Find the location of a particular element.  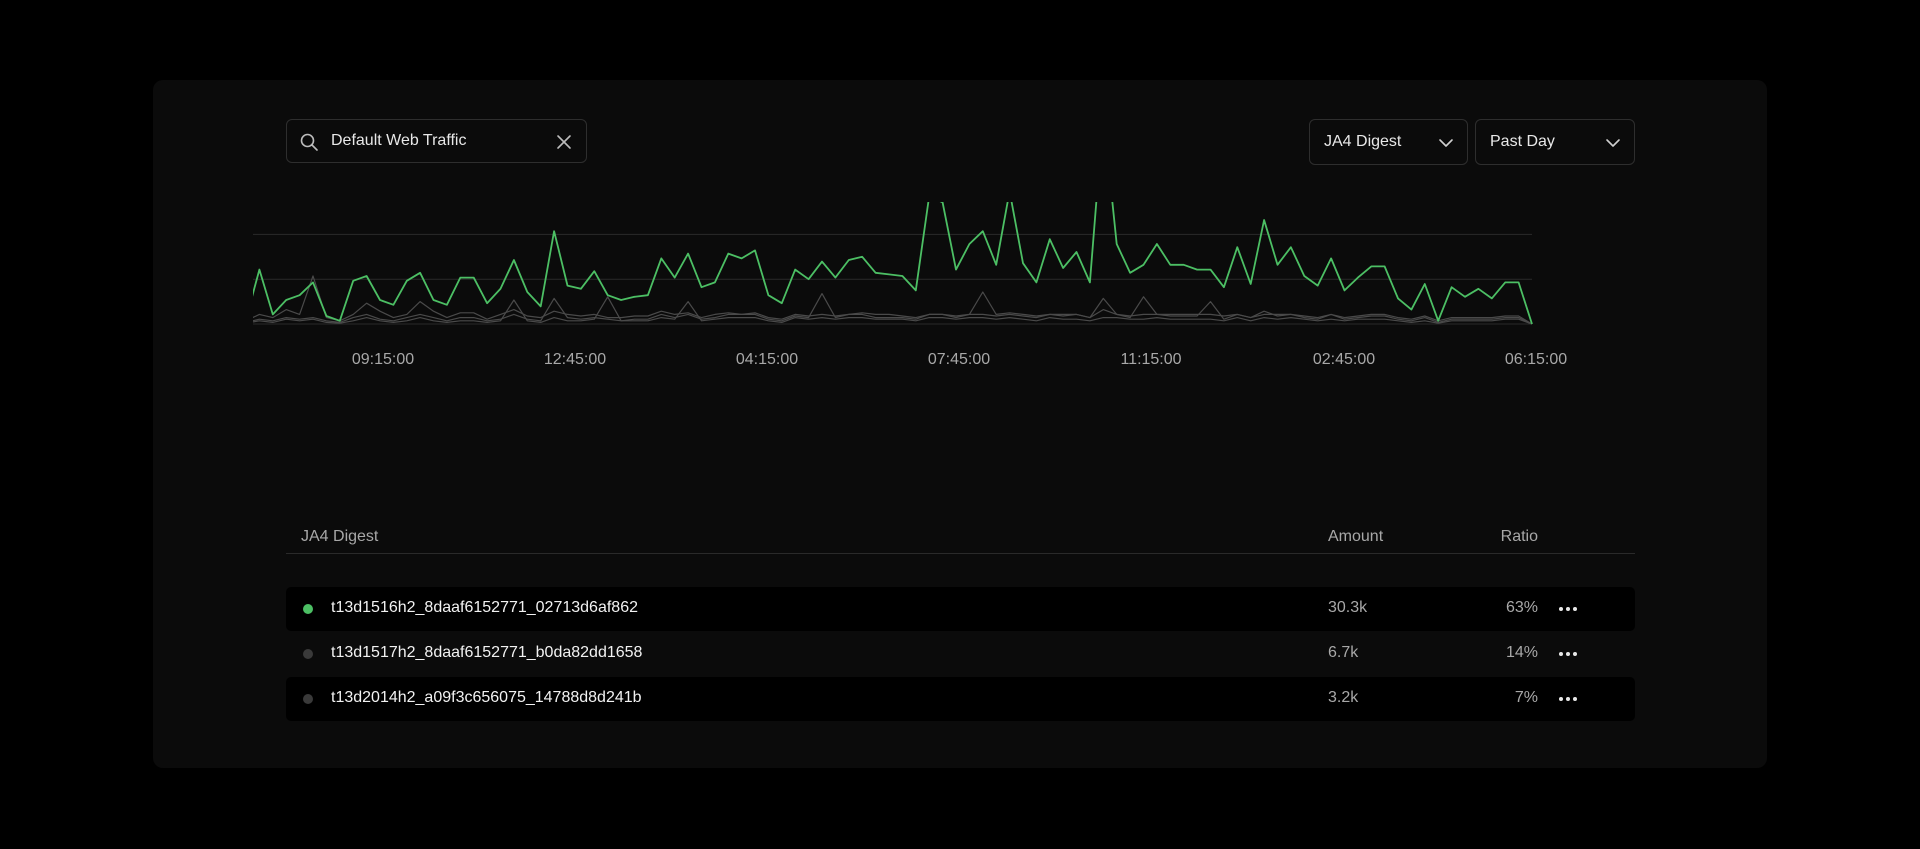

x-tick-label: 07:45:00 is located at coordinates (959, 359).